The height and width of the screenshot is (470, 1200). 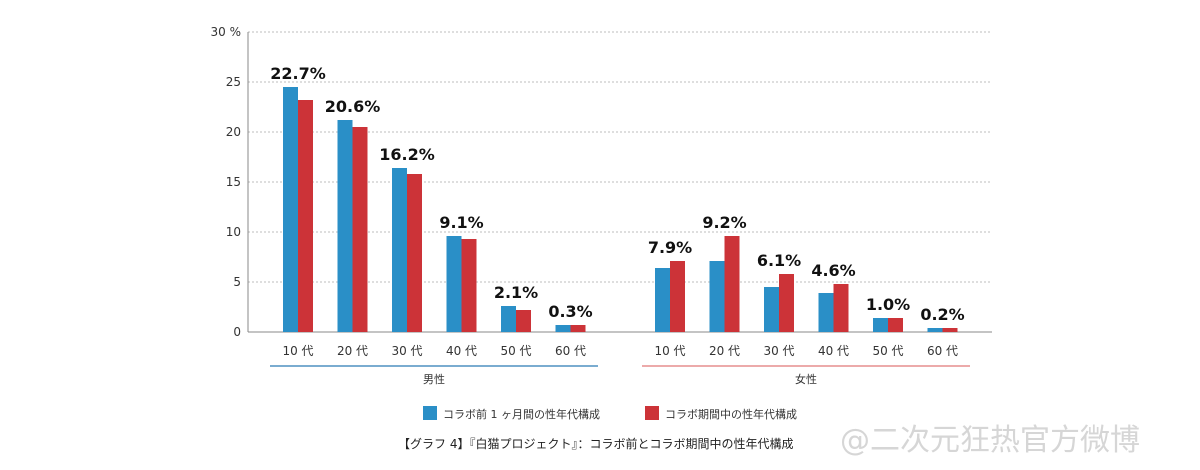 What do you see at coordinates (407, 154) in the screenshot?
I see `data-label: 16.2%` at bounding box center [407, 154].